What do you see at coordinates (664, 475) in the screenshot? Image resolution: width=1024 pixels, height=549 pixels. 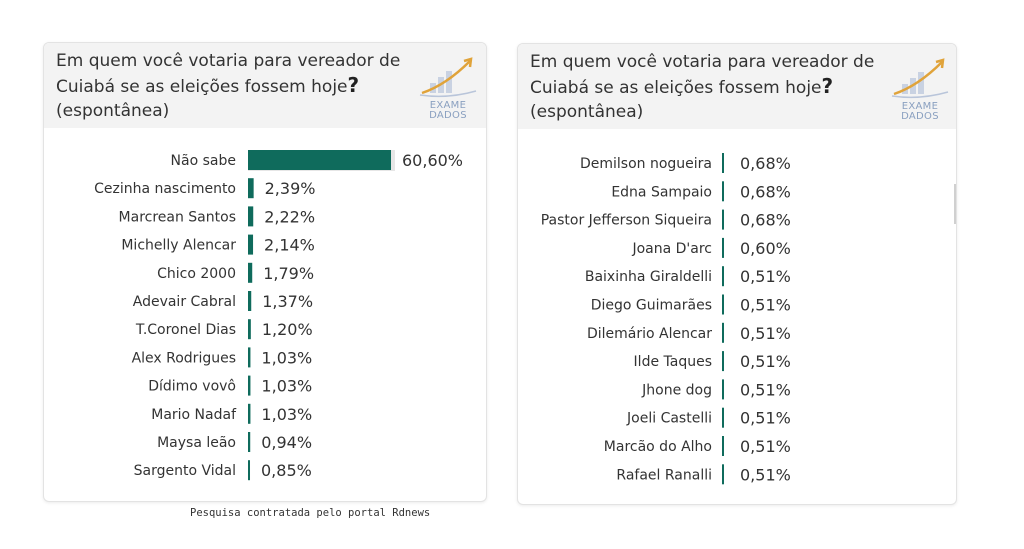 I see `category-label: Rafael Ranalli` at bounding box center [664, 475].